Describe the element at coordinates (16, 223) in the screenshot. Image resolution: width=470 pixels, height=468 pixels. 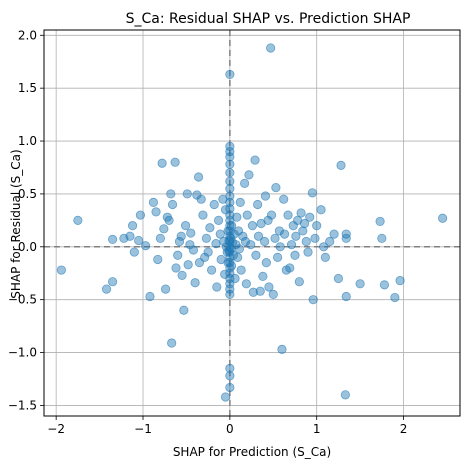
I see `y-axis-label: SHAP for Residual (S_Ca)` at that location.